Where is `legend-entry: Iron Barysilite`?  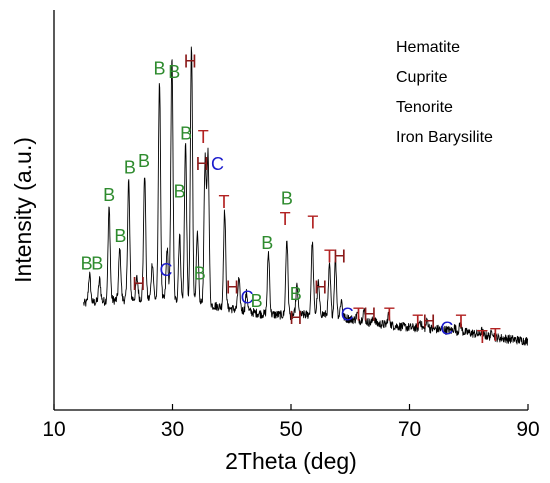
legend-entry: Iron Barysilite is located at coordinates (444, 137).